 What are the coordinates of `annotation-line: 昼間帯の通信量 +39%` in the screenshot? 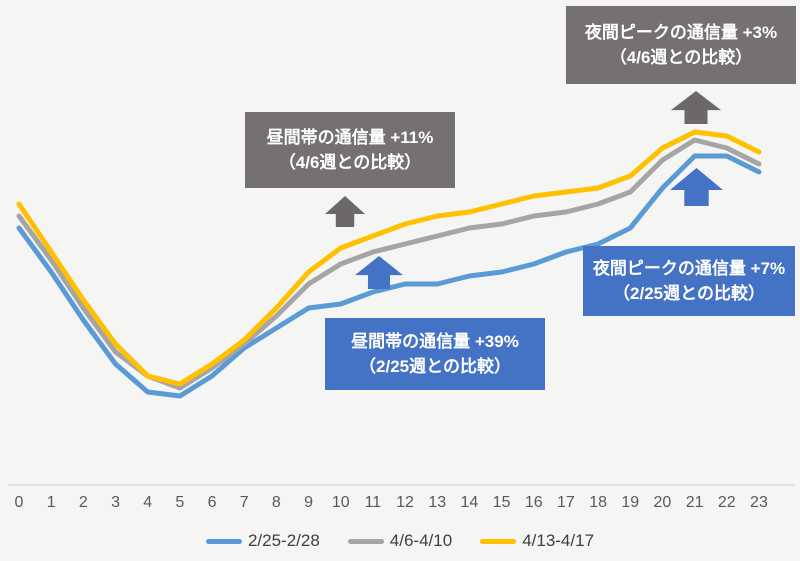 It's located at (435, 341).